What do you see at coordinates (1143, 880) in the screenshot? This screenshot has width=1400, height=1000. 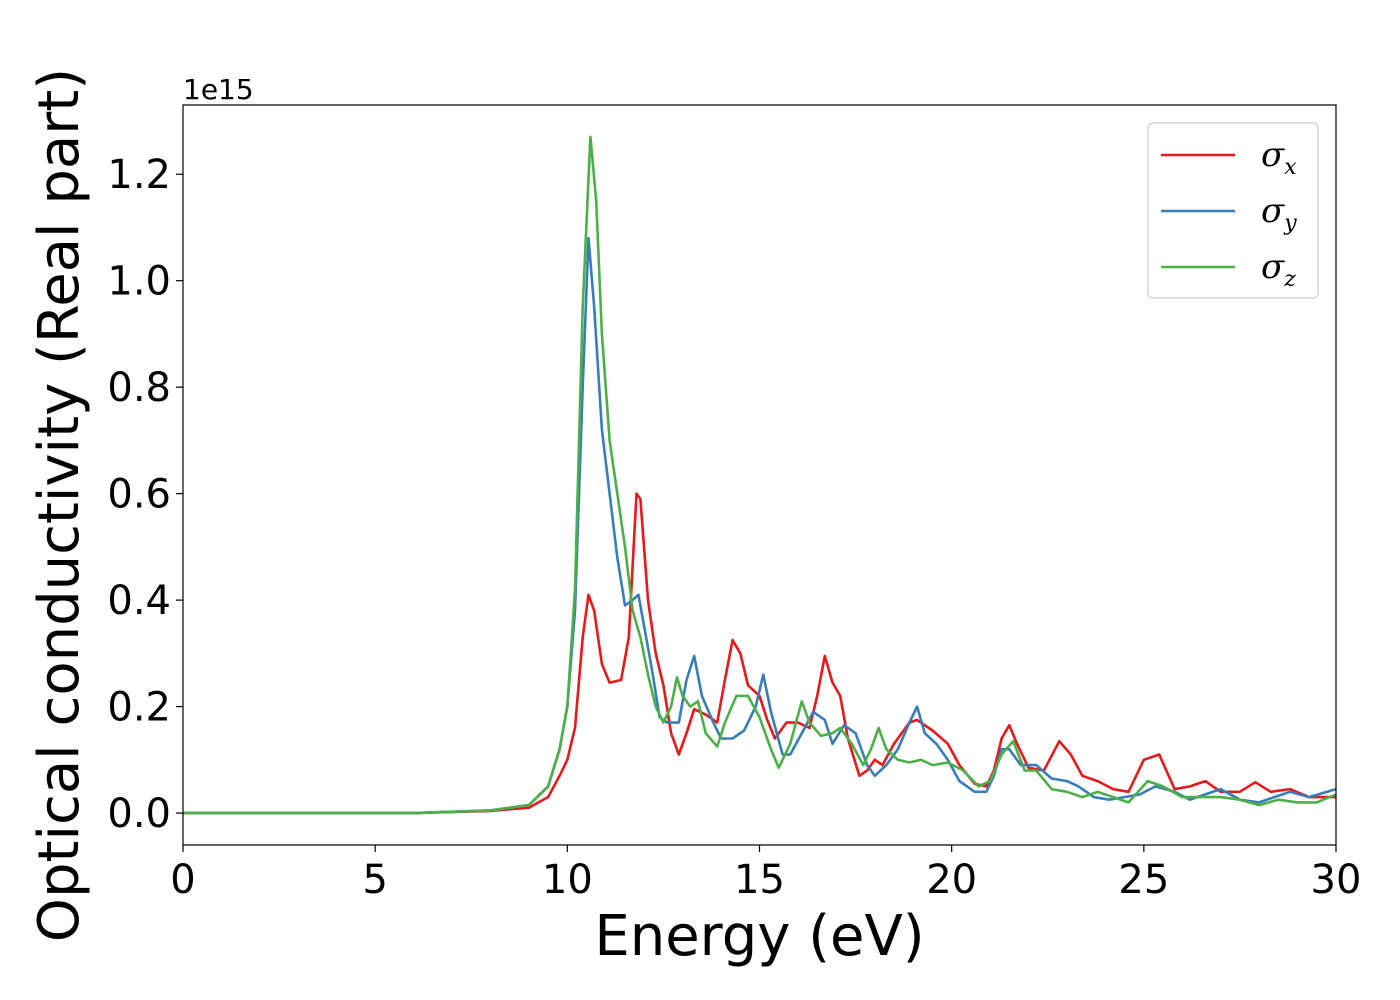 I see `x-tick-label: 25` at bounding box center [1143, 880].